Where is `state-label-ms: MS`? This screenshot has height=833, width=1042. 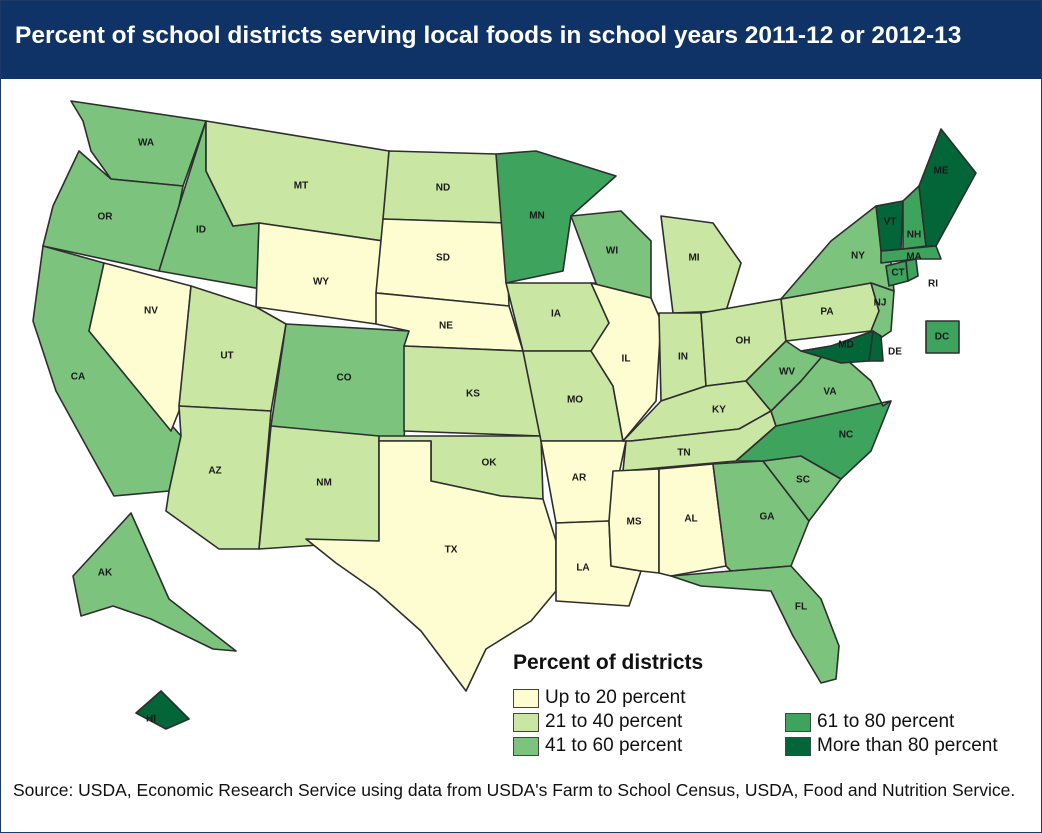
state-label-ms: MS is located at coordinates (634, 522).